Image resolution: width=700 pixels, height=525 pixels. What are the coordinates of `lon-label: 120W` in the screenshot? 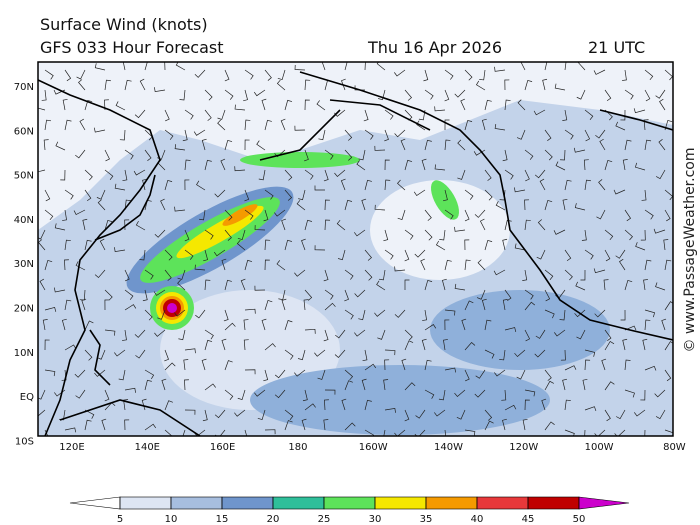 It's located at (523, 447).